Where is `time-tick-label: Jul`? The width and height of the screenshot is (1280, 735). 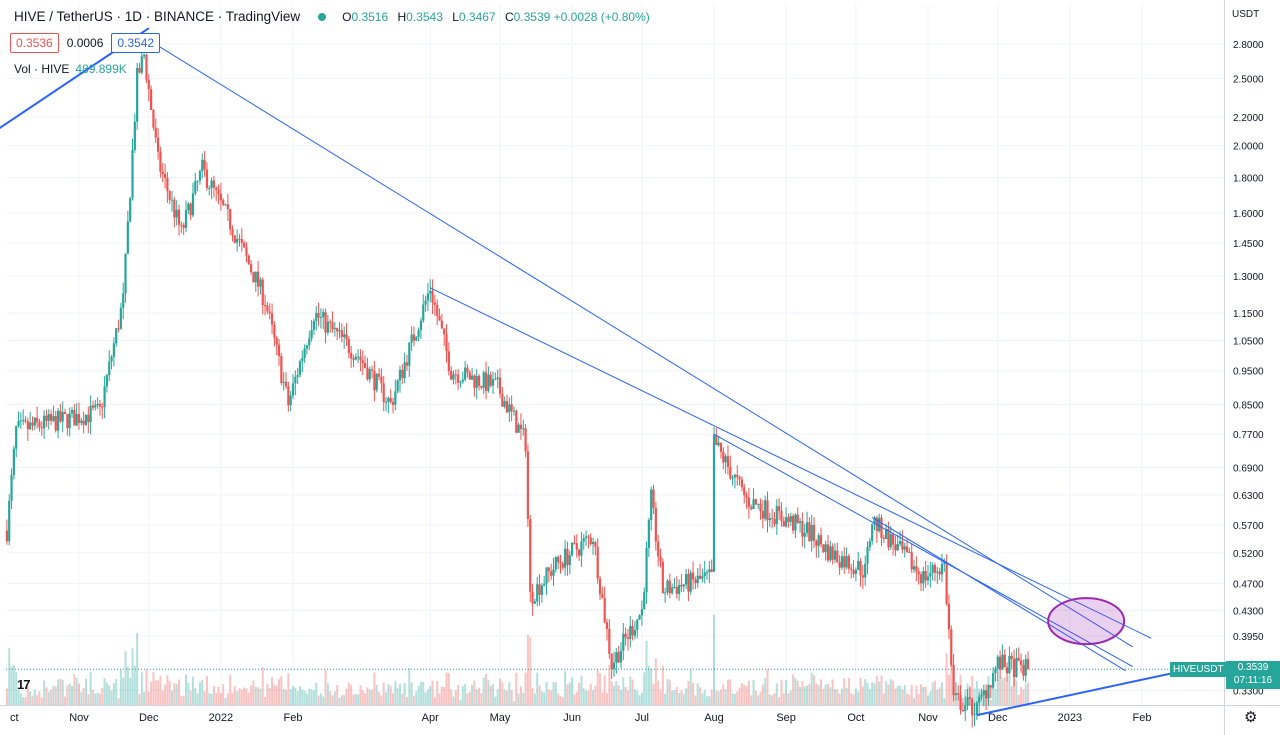
time-tick-label: Jul is located at coordinates (642, 718).